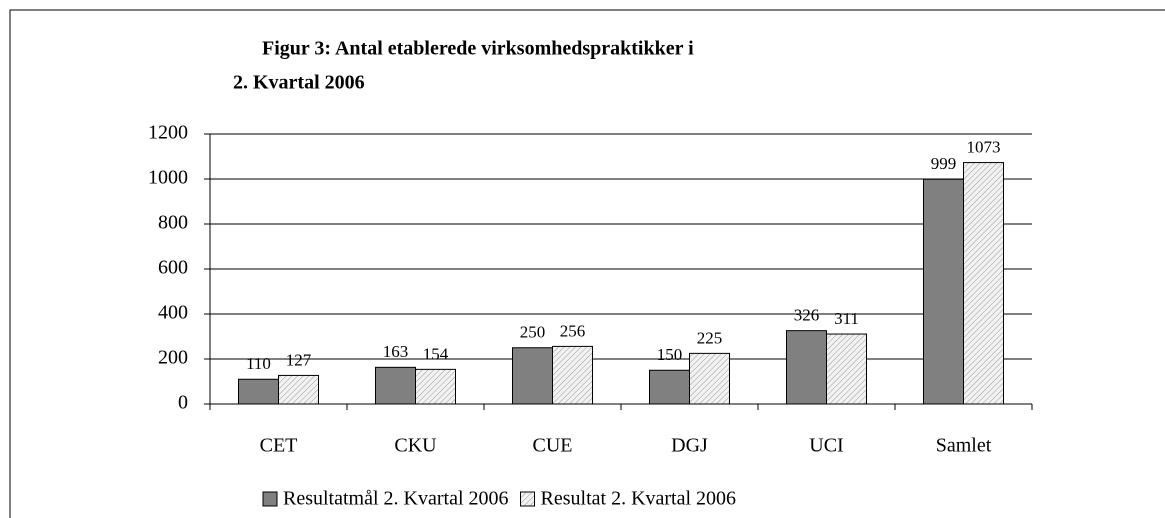 The width and height of the screenshot is (1165, 518). What do you see at coordinates (573, 330) in the screenshot?
I see `value-label: 256` at bounding box center [573, 330].